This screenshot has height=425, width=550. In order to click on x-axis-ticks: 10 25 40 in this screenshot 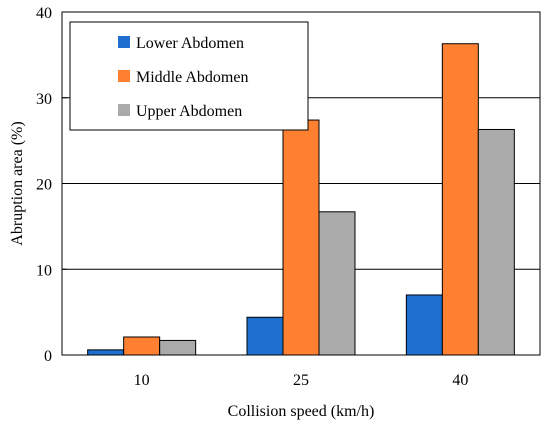, I will do `click(301, 380)`.